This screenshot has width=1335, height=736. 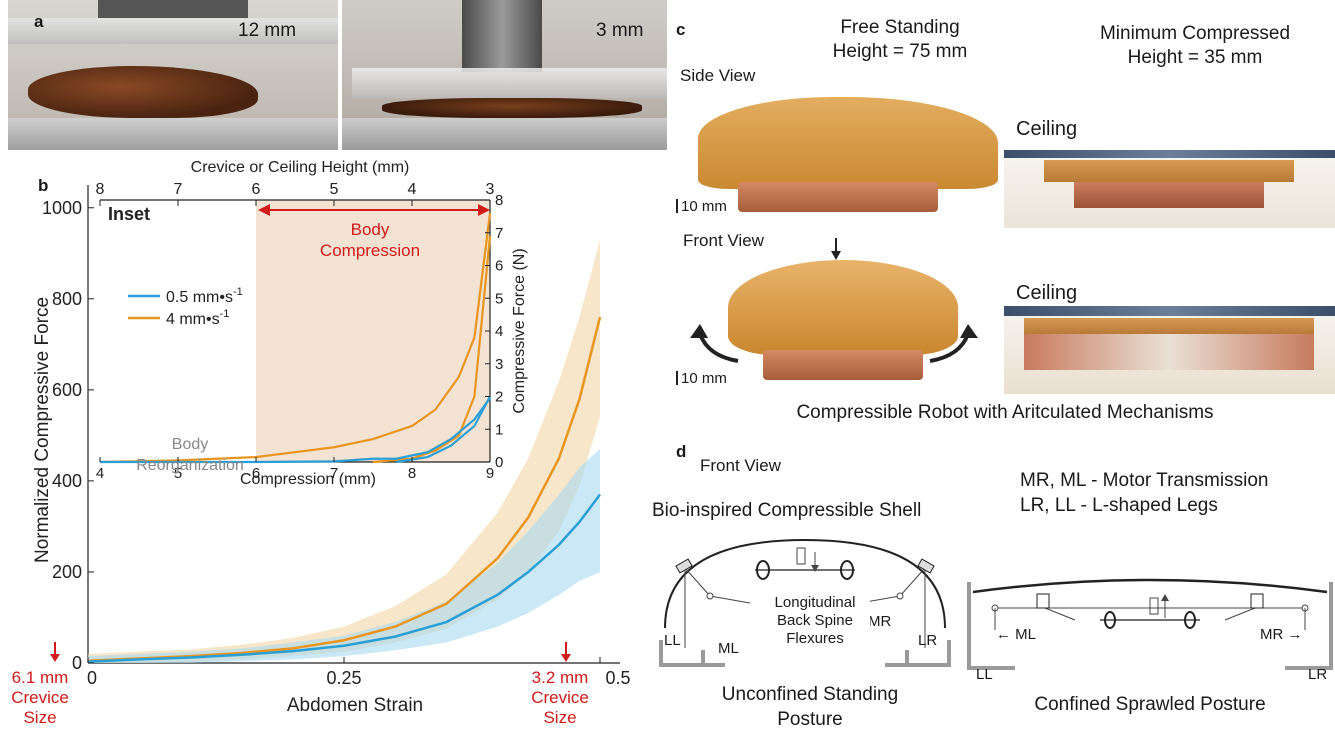 What do you see at coordinates (834, 300) in the screenshot?
I see `shell-motion-arrows` at bounding box center [834, 300].